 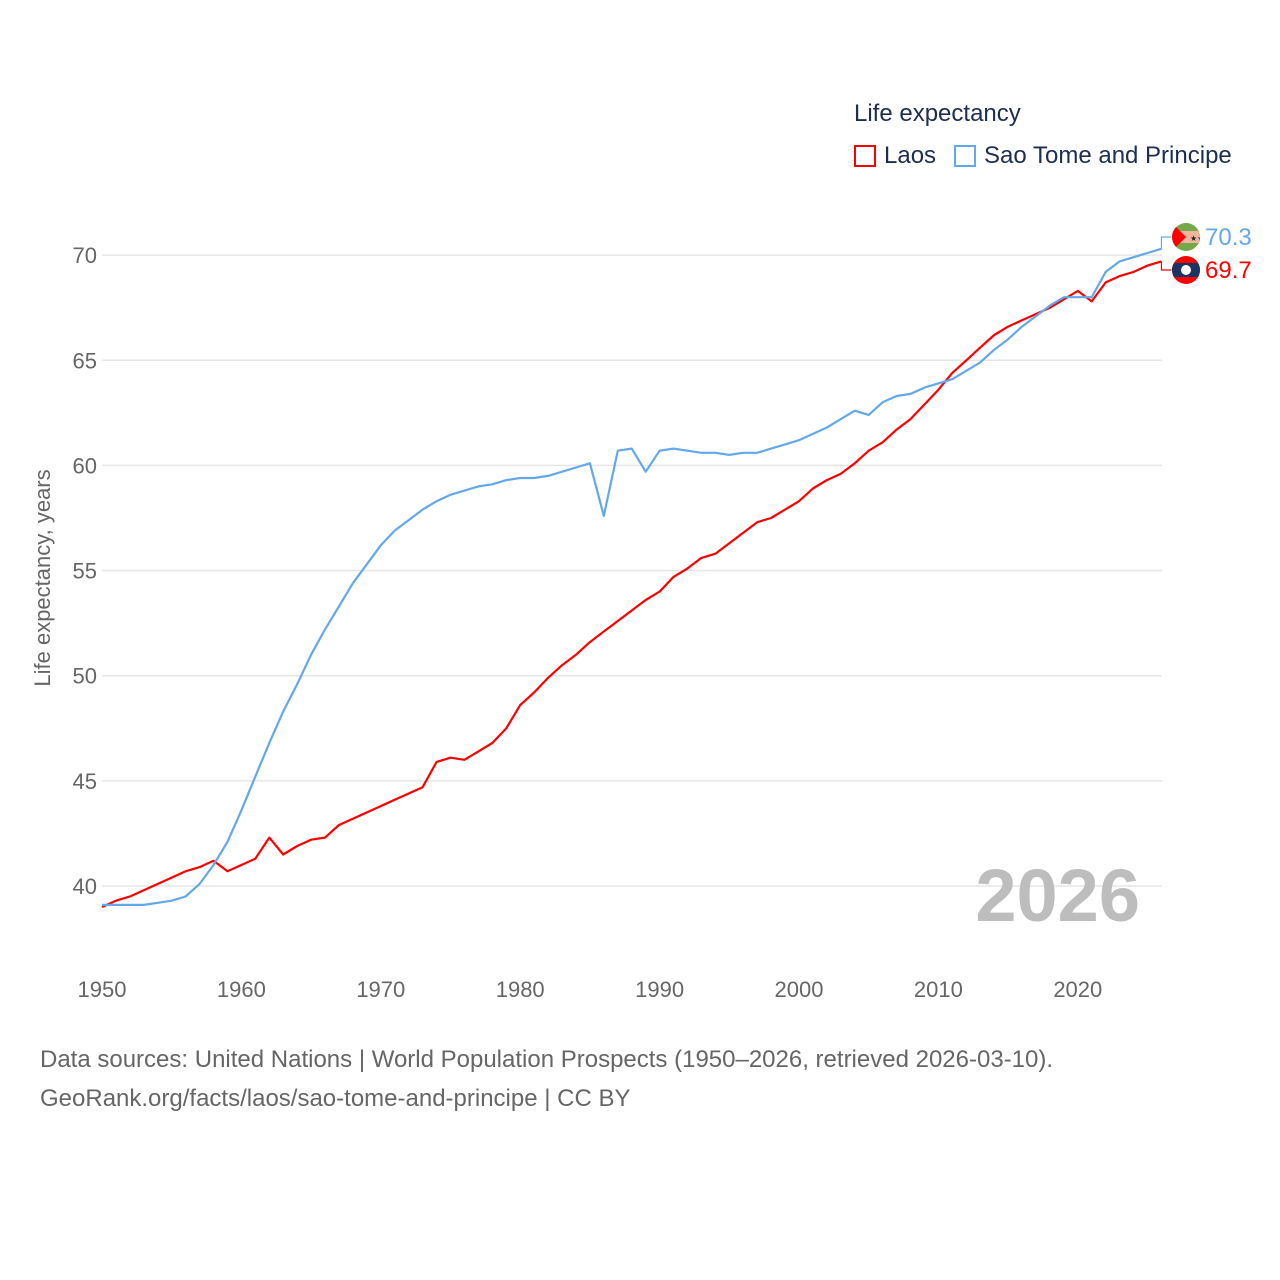 What do you see at coordinates (102, 989) in the screenshot?
I see `x-tick-label: 1950` at bounding box center [102, 989].